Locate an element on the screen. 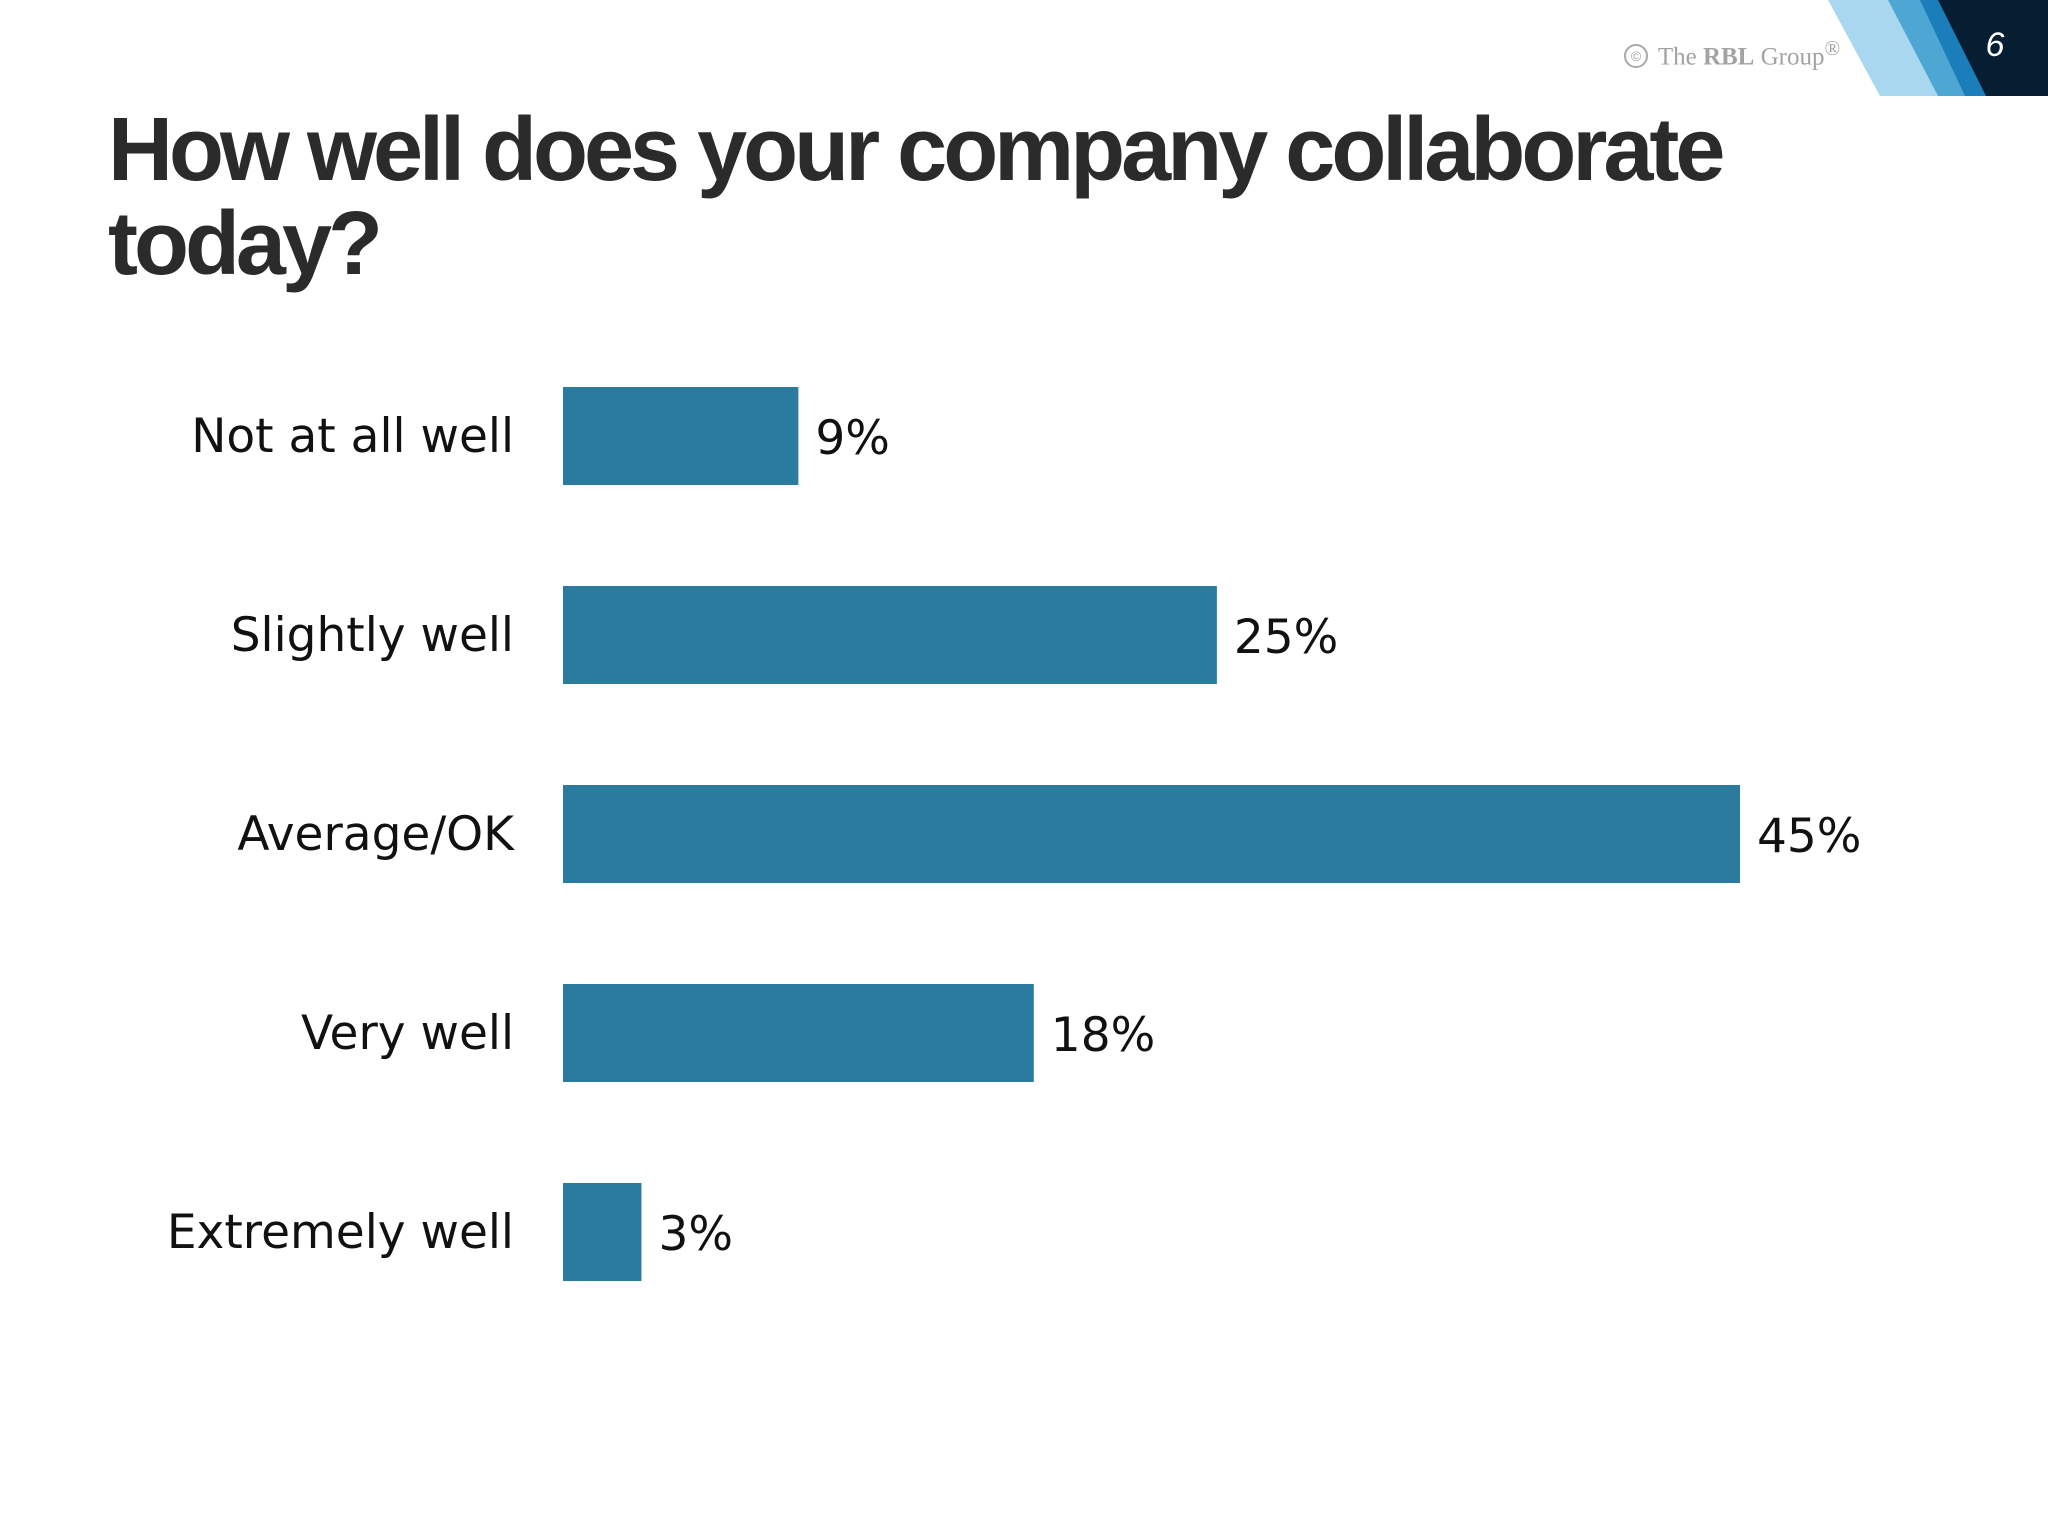 This screenshot has height=1536, width=2048. category-label-very-well: Very well is located at coordinates (407, 1033).